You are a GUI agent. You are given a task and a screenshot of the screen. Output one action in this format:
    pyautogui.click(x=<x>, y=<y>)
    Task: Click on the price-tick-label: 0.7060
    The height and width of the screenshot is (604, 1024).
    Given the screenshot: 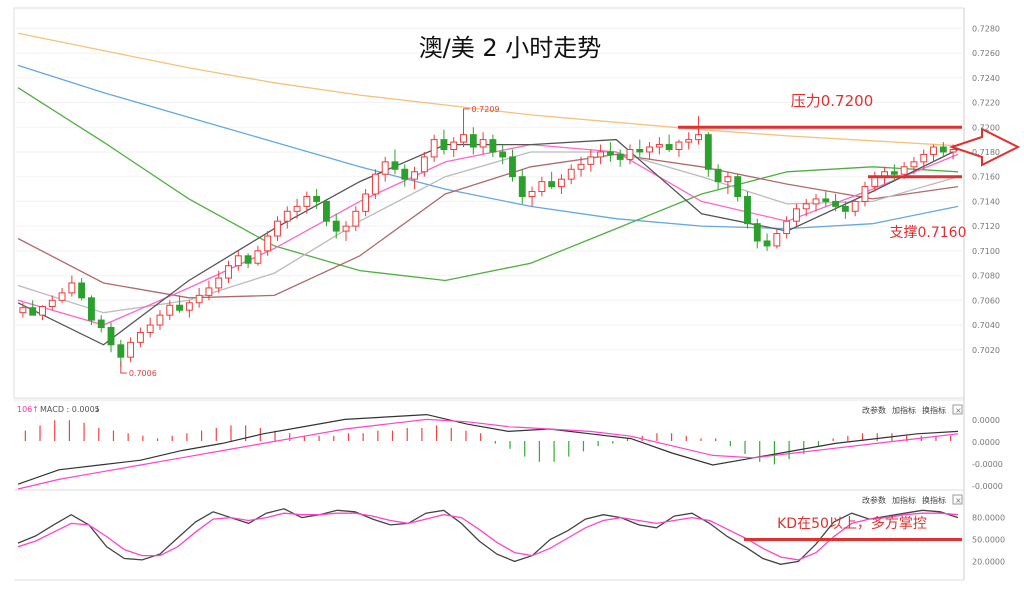 What is the action you would take?
    pyautogui.click(x=986, y=300)
    